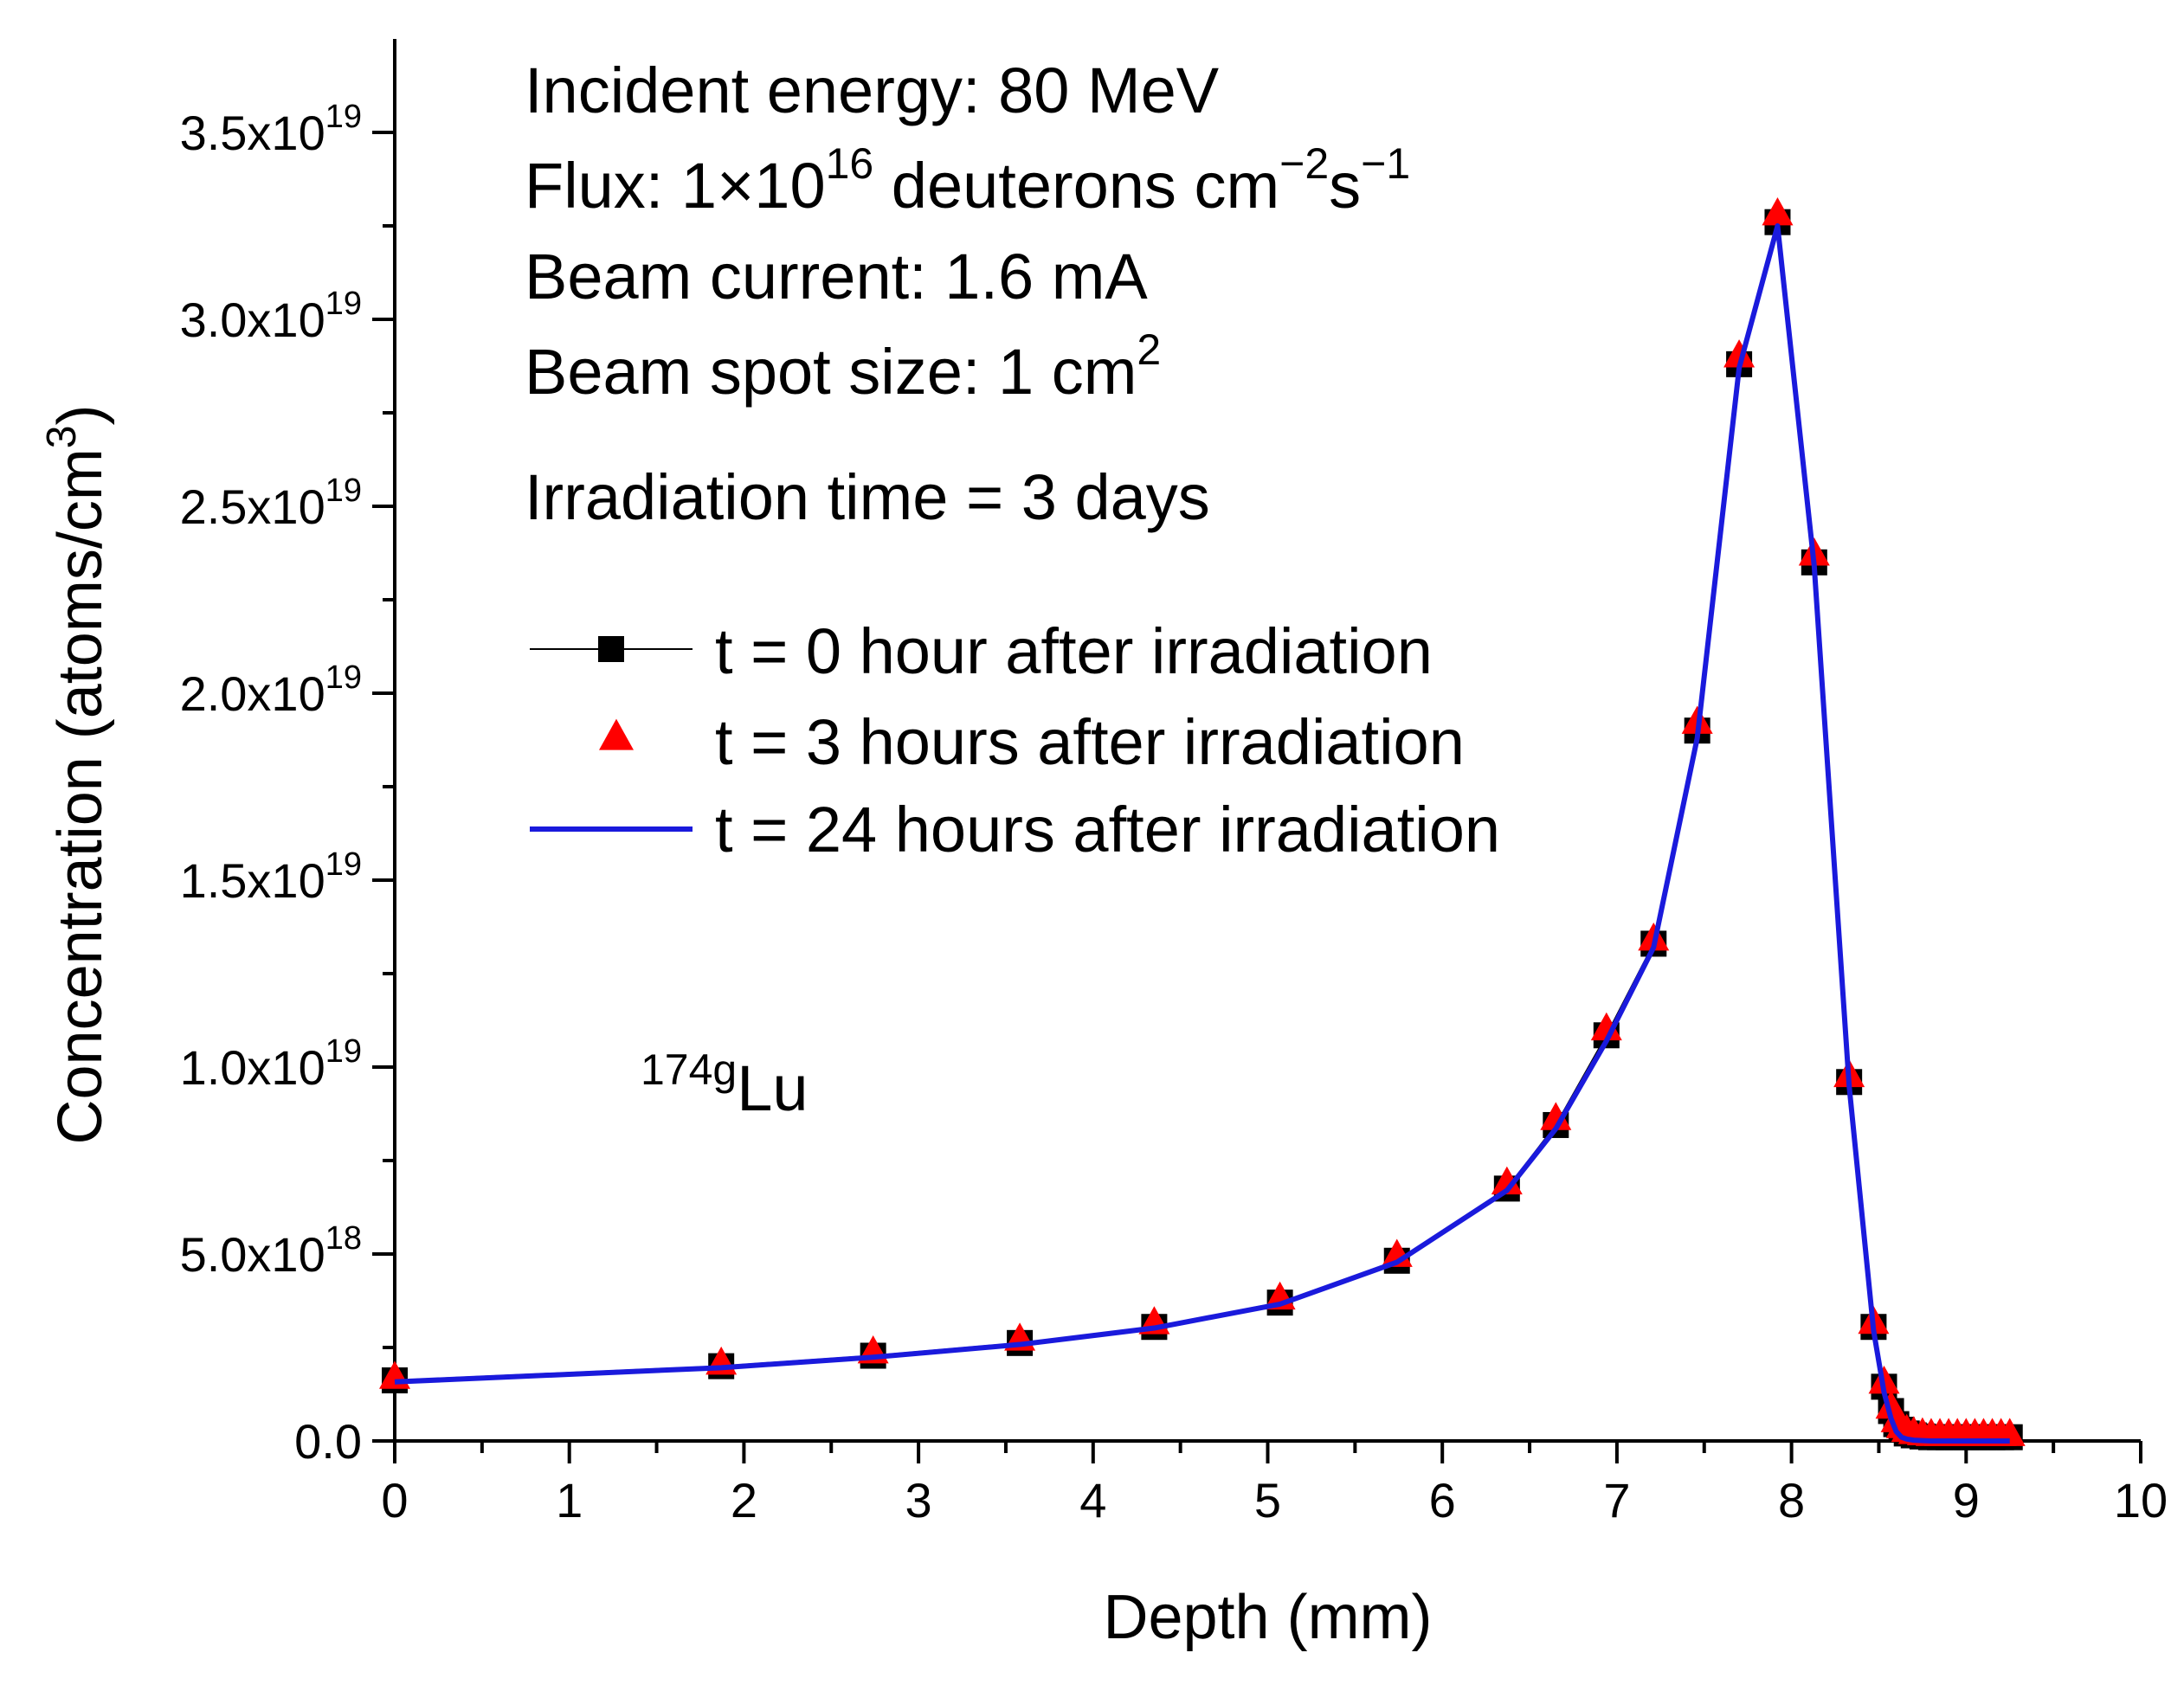 This screenshot has height=1685, width=2184. Describe the element at coordinates (1090, 742) in the screenshot. I see `legend-label: t = 3 hours after irradiation` at that location.